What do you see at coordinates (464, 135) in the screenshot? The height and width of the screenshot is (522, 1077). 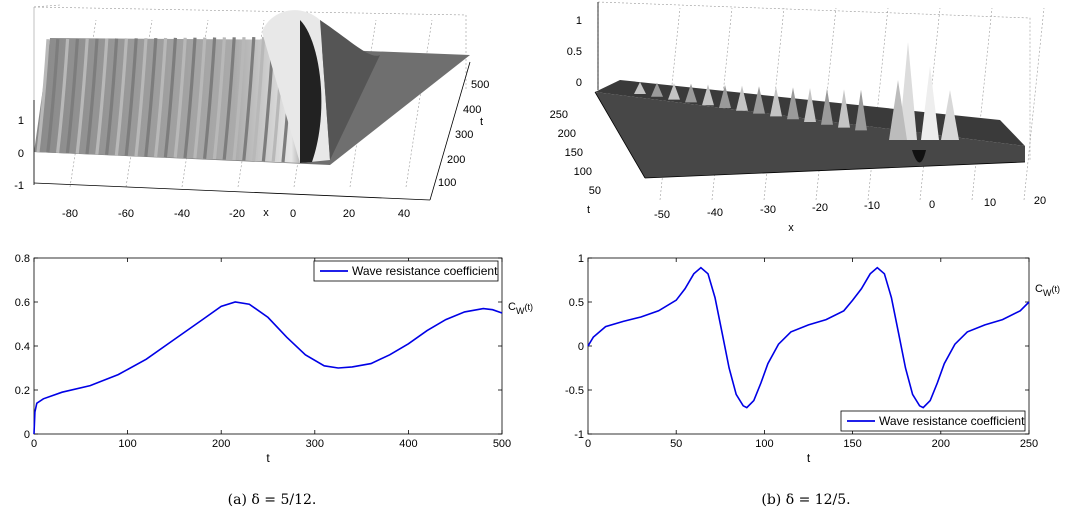 I see `surface-a-t-tick-label: 300` at bounding box center [464, 135].